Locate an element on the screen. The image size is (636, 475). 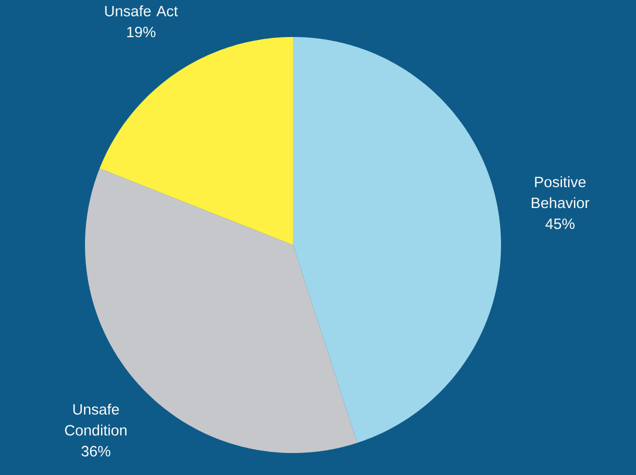
data-label: 36% is located at coordinates (96, 451).